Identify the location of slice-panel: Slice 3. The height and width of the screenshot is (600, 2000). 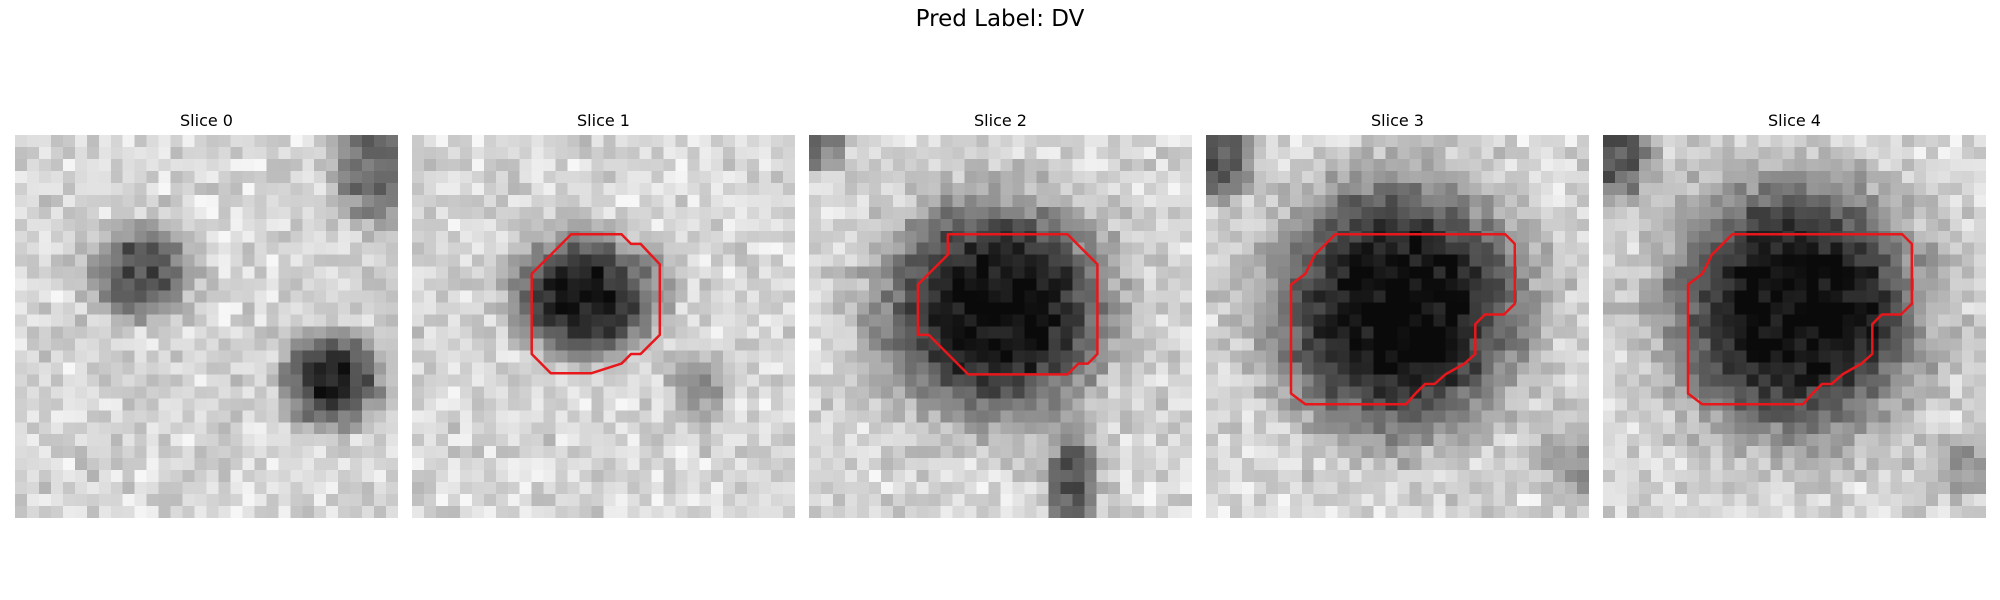
(1397, 313).